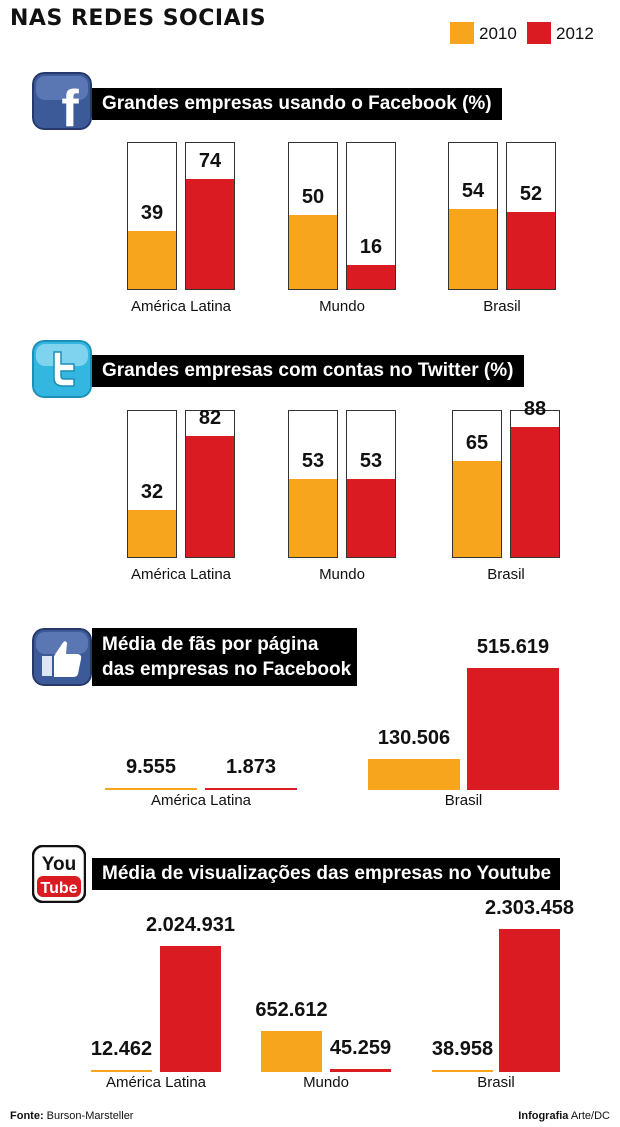  I want to click on source-credit: Fonte: Burson-Marsteller, so click(71, 1116).